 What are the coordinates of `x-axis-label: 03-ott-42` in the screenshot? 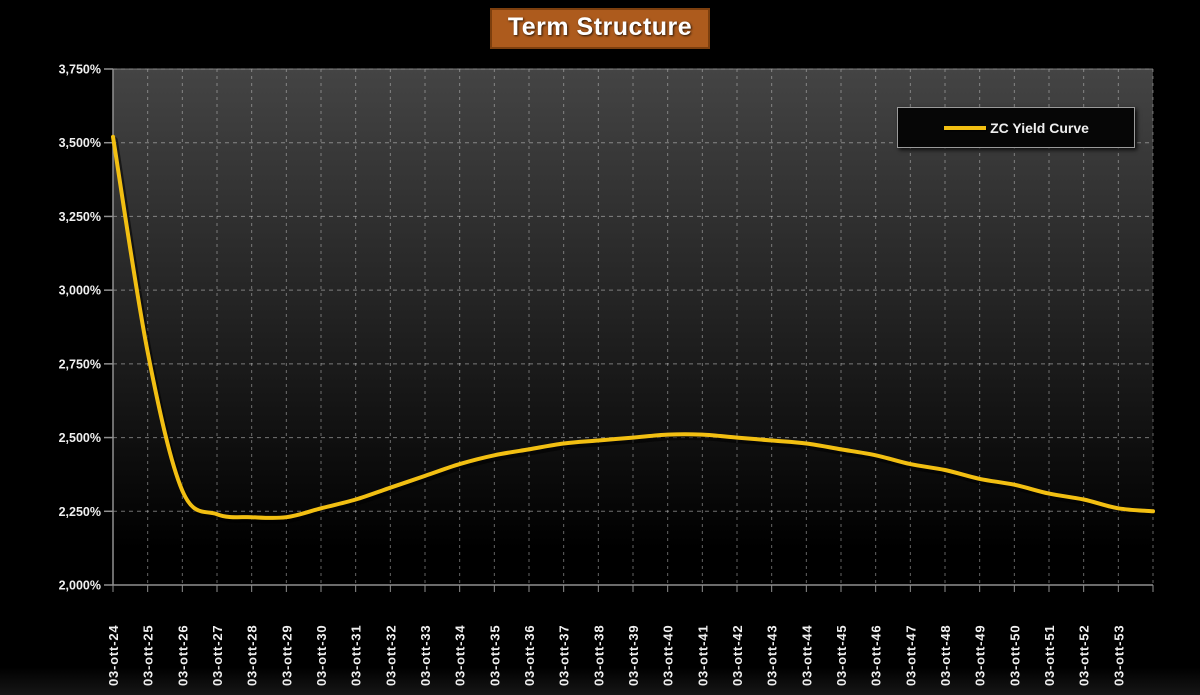 It's located at (737, 655).